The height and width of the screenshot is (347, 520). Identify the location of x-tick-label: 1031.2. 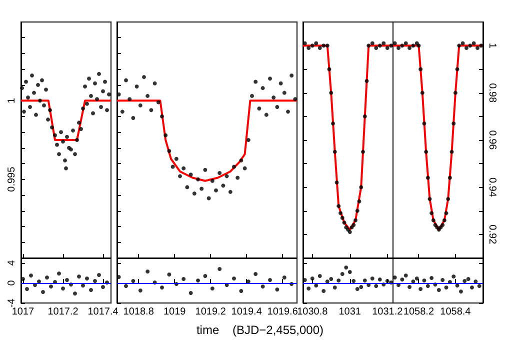
(388, 312).